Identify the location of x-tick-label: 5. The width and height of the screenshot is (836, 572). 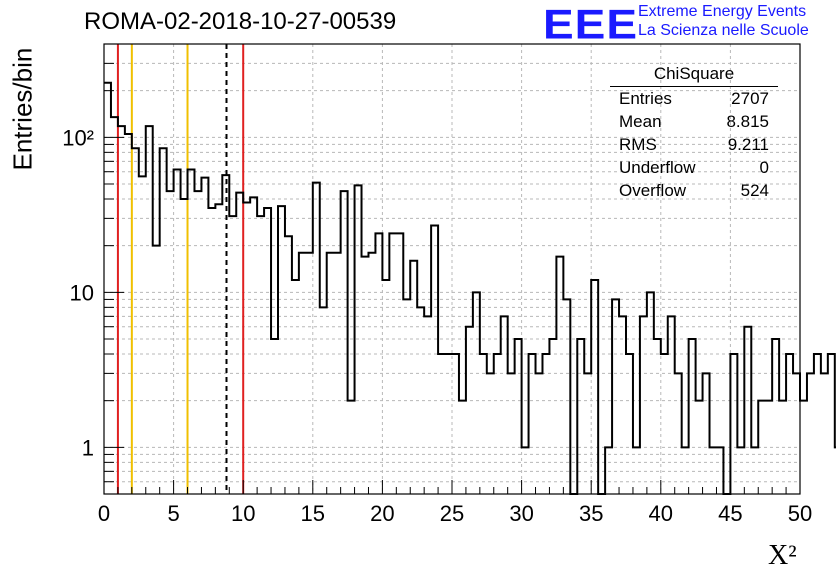
(173, 513).